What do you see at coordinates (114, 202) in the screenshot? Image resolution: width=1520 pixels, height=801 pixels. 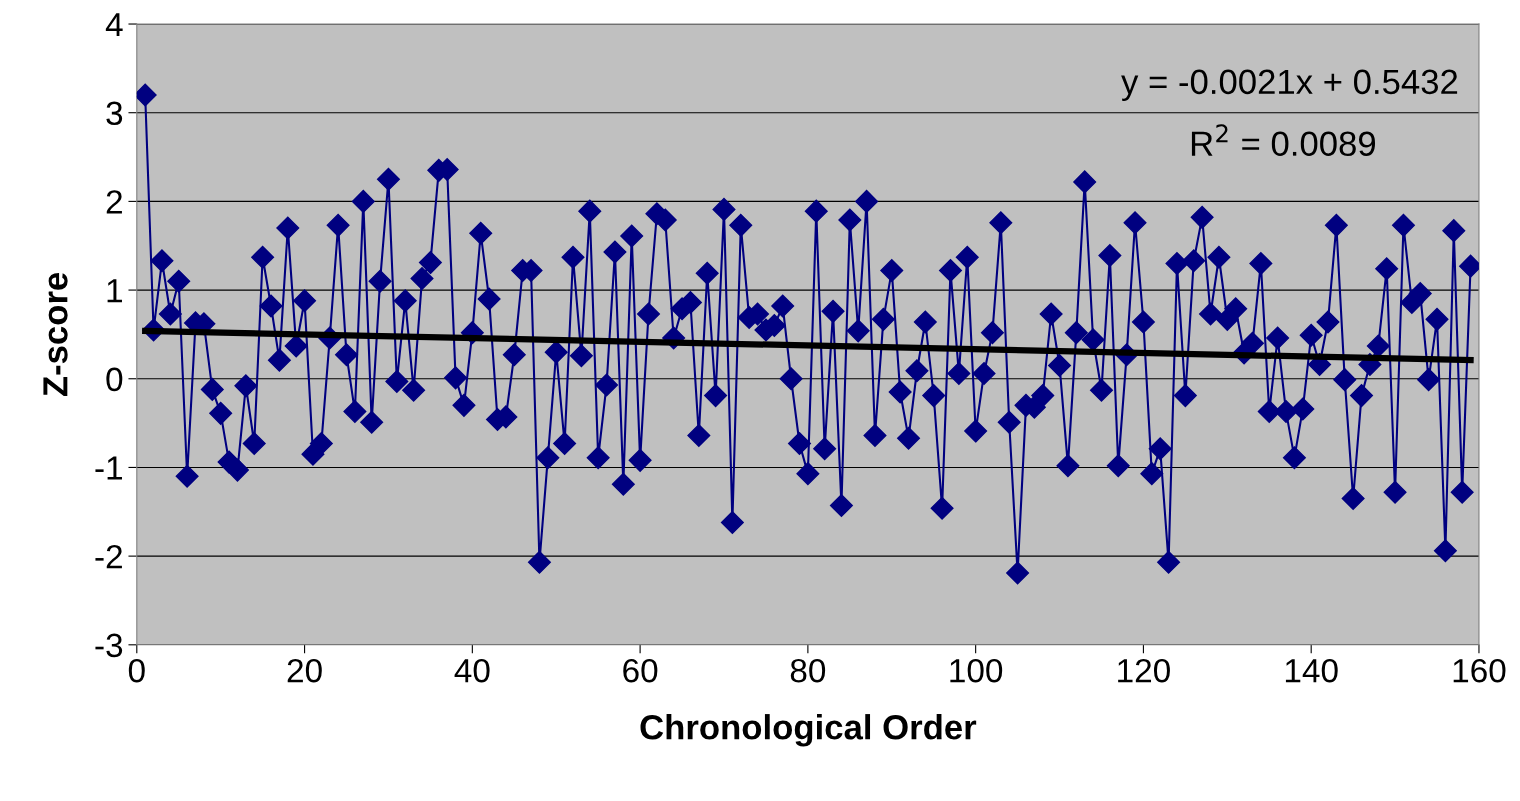 I see `y-tick-label: 2` at bounding box center [114, 202].